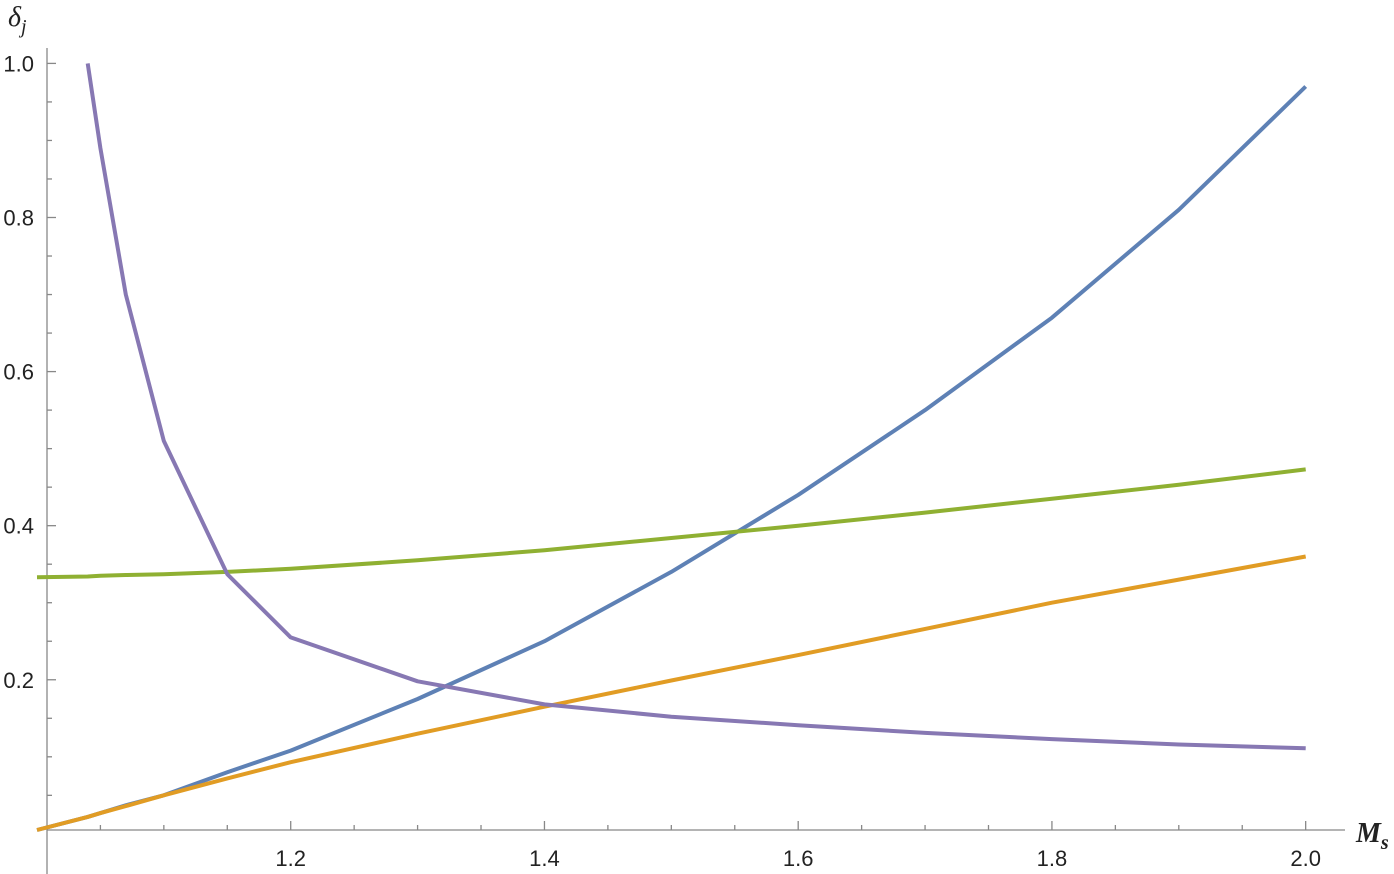 This screenshot has width=1394, height=874. I want to click on x-label-base: M, so click(1368, 833).